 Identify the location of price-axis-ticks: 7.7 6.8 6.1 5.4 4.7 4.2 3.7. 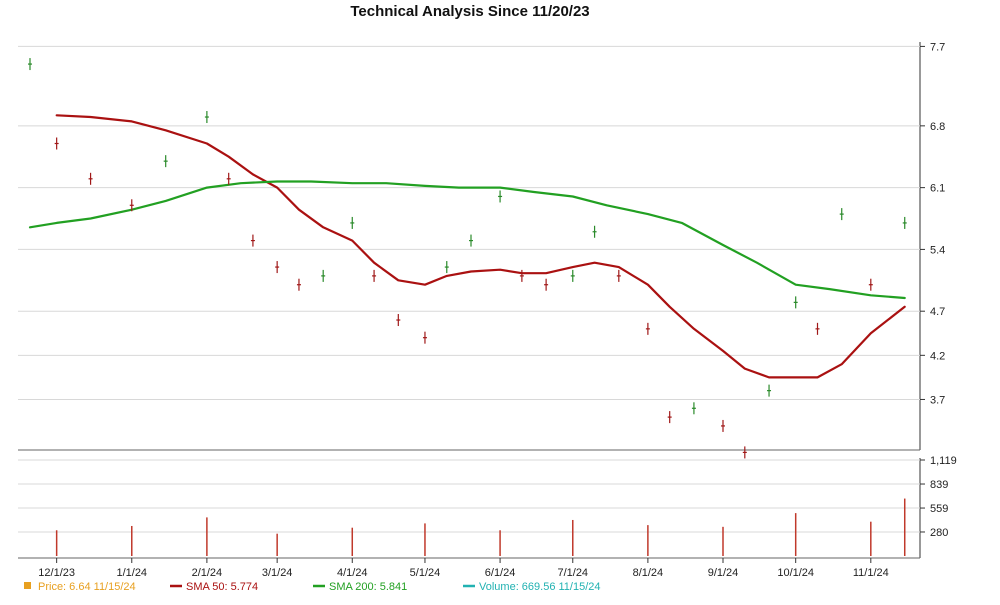
(932, 223).